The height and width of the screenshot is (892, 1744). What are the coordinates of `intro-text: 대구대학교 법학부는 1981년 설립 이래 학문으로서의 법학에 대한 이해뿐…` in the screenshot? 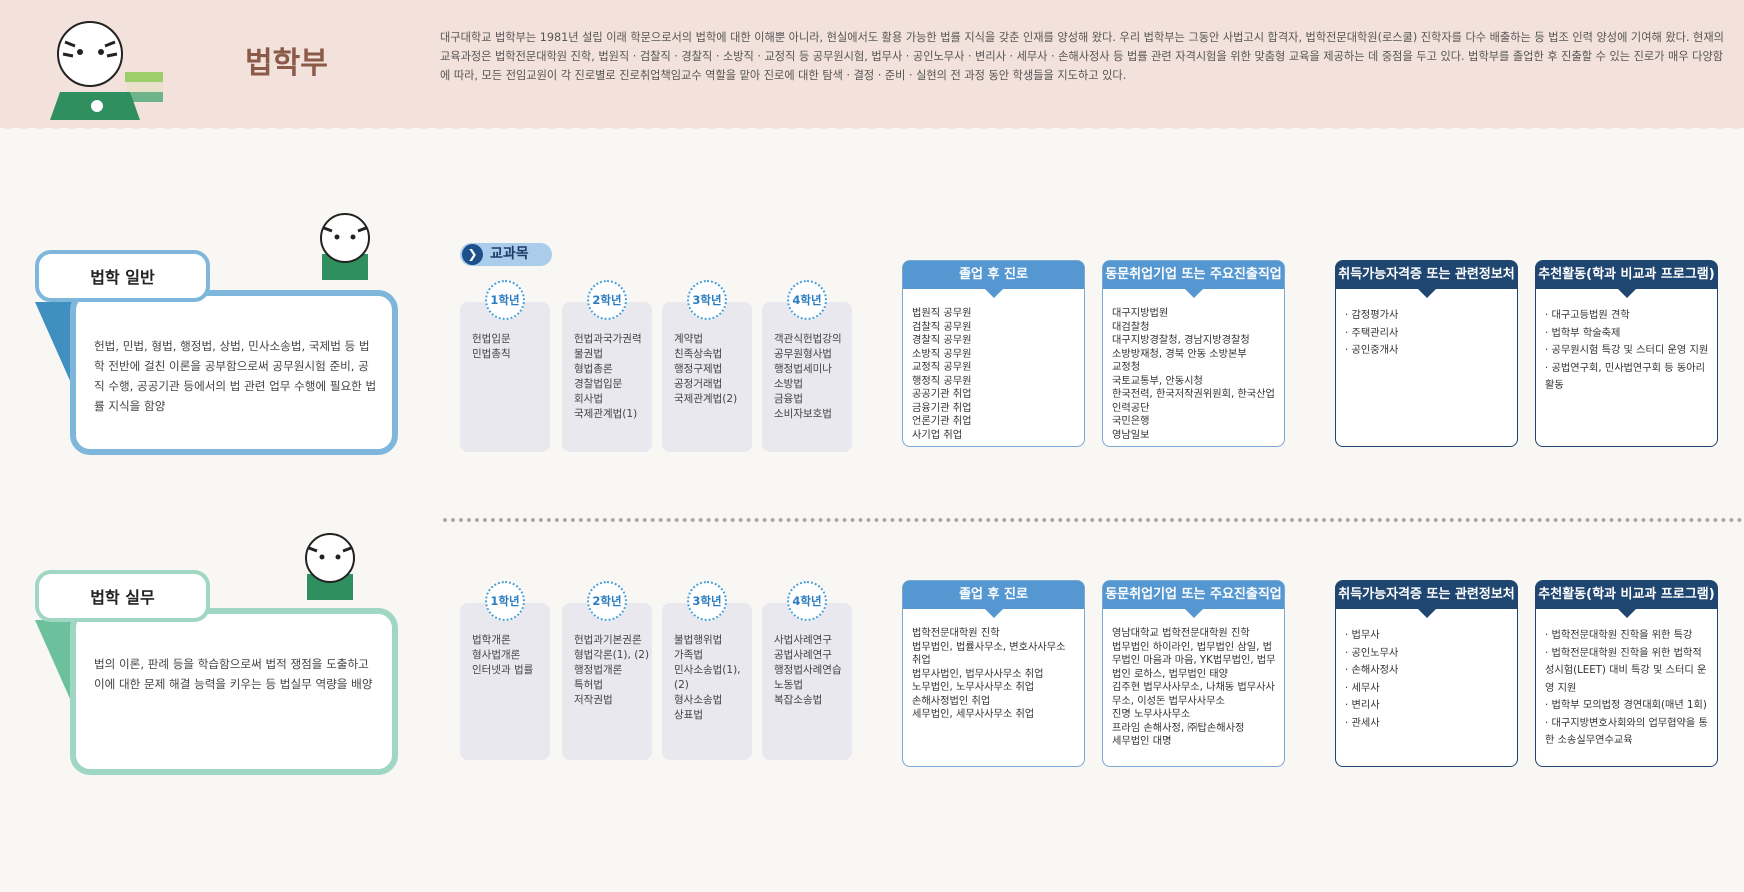 It's located at (1082, 56).